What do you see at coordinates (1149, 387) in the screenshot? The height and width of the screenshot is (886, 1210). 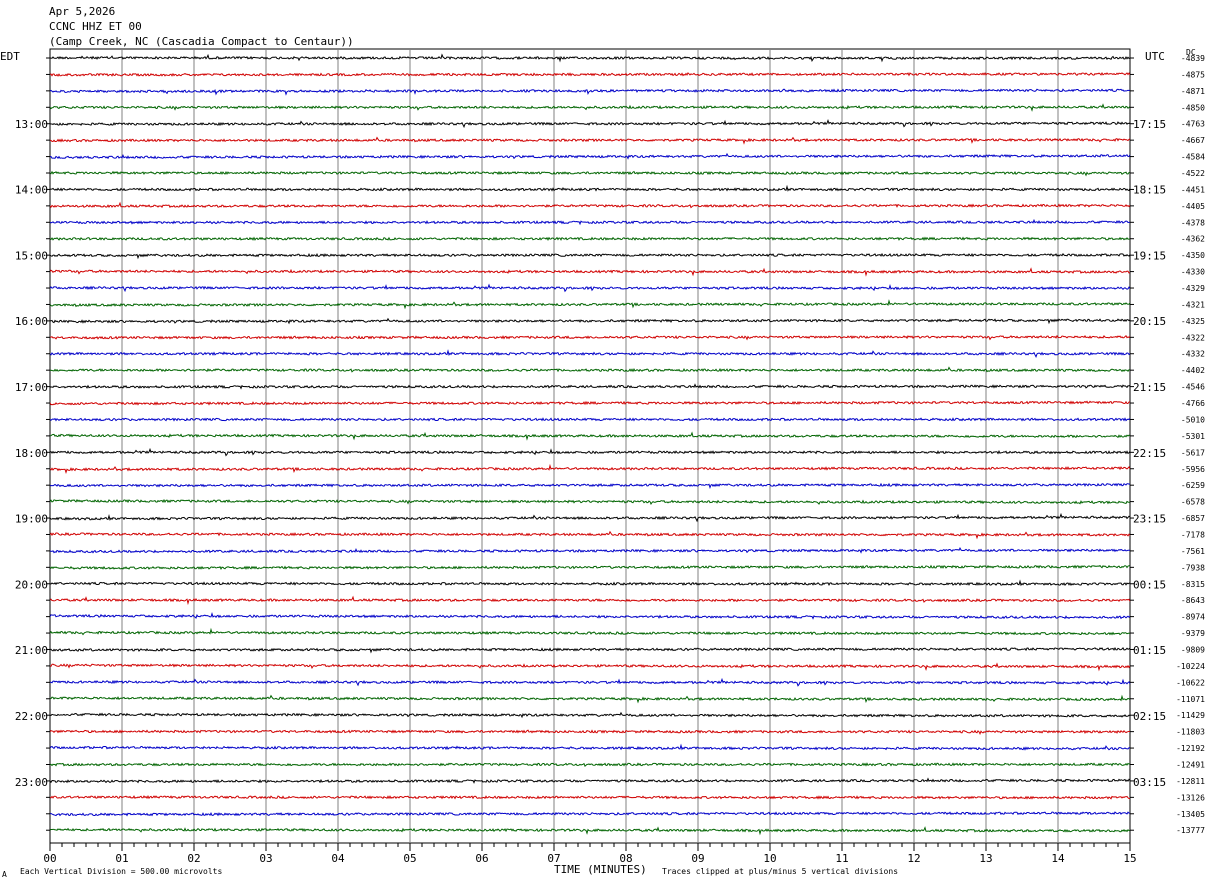 I see `right-time-label-21:15: 21:15` at bounding box center [1149, 387].